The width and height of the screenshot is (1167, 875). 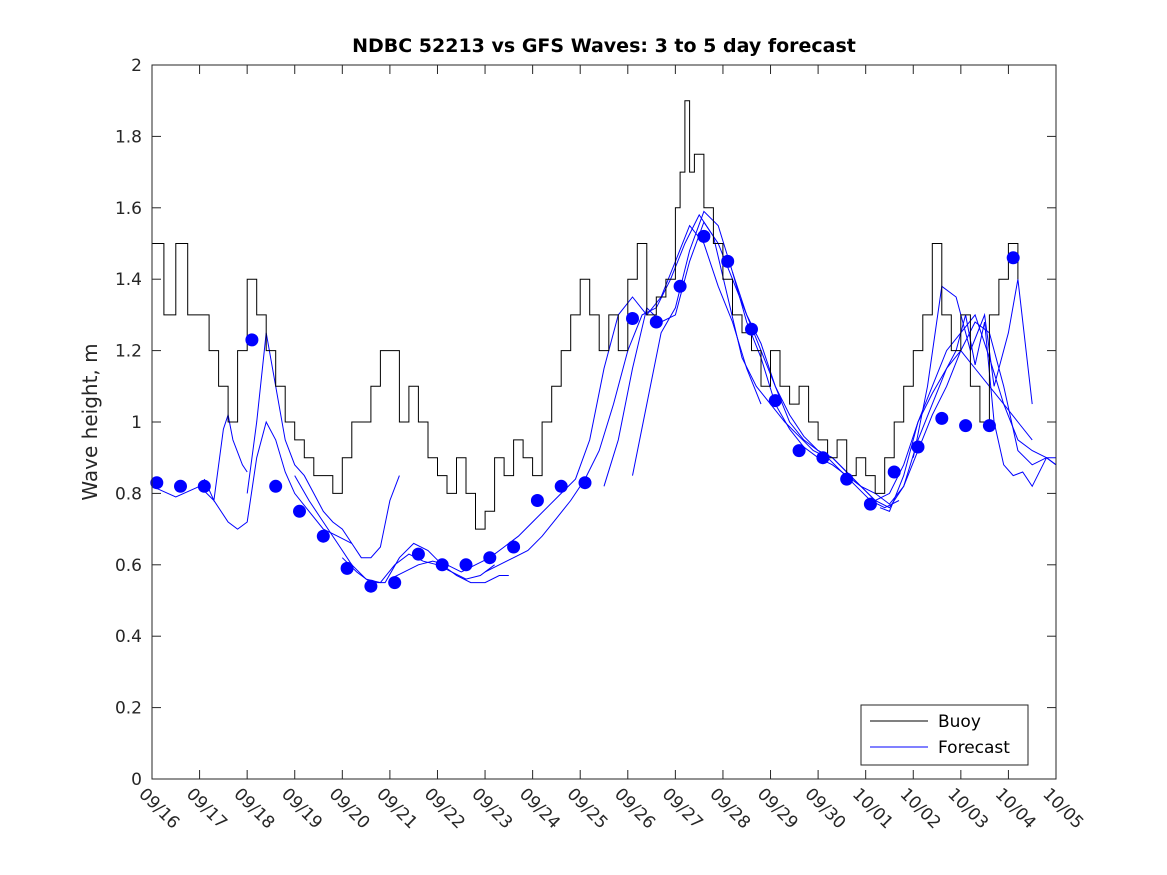 I want to click on y-tick-label-5: 1, so click(x=136, y=423).